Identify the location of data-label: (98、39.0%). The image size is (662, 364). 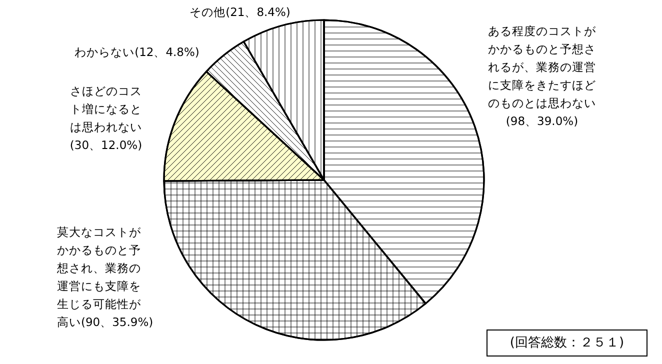
(542, 121).